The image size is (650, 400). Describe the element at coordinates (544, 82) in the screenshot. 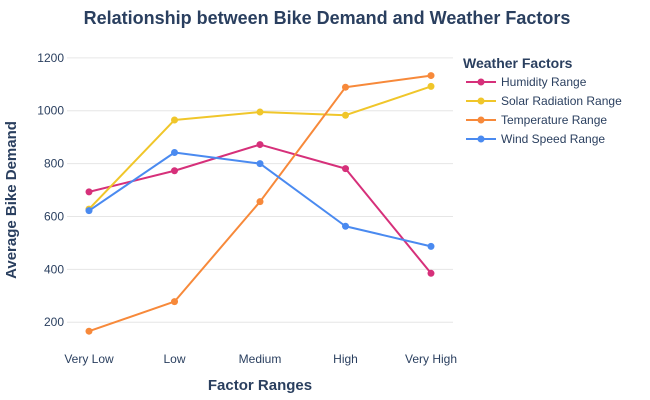

I see `legend-label: Humidity Range` at that location.